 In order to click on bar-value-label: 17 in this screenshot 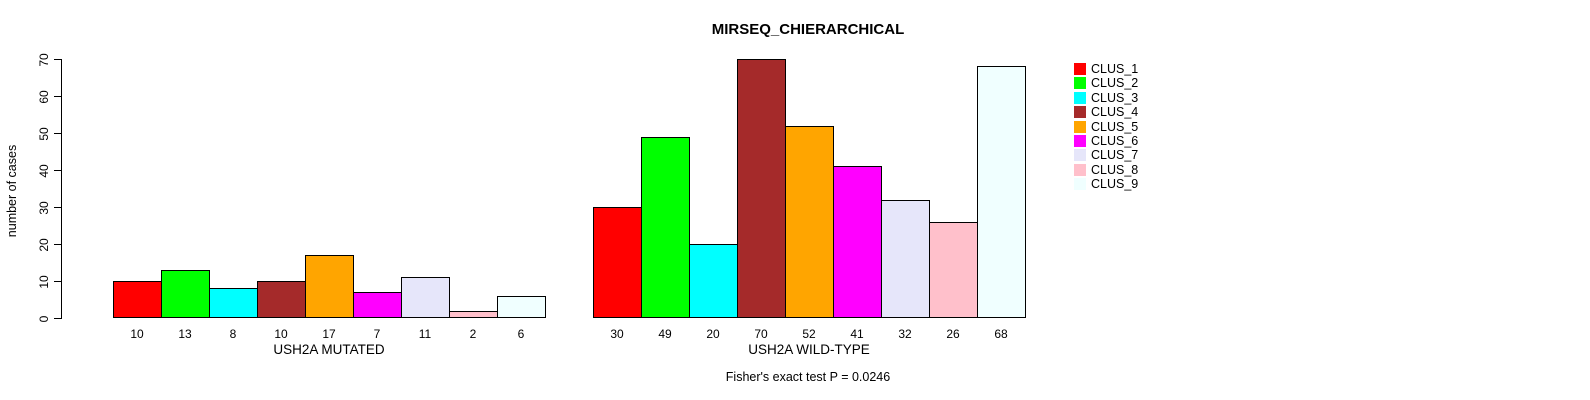, I will do `click(329, 334)`.